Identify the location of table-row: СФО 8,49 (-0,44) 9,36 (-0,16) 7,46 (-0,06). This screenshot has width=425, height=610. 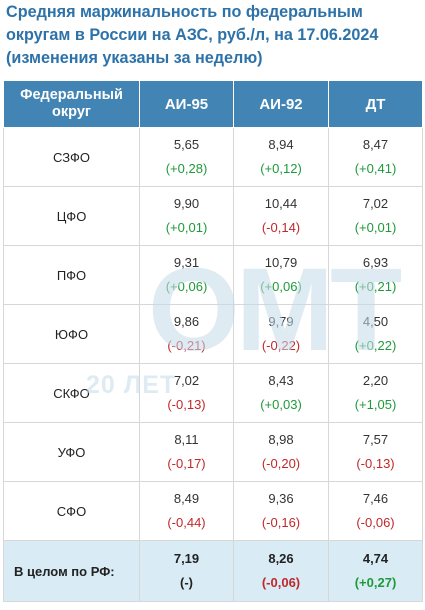
(213, 511).